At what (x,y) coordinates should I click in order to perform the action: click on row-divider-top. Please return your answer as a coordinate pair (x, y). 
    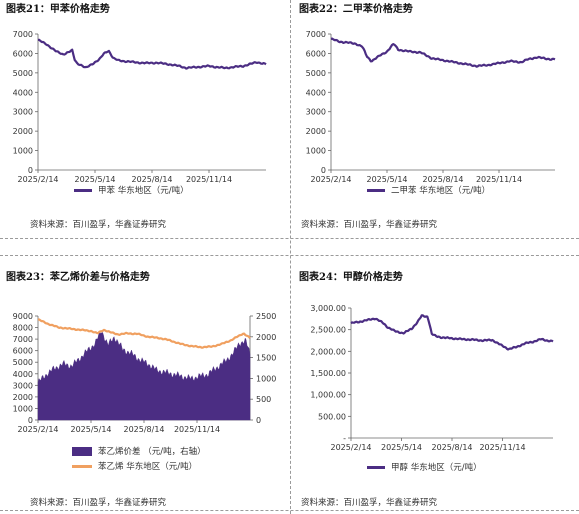
    Looking at the image, I should click on (289, 238).